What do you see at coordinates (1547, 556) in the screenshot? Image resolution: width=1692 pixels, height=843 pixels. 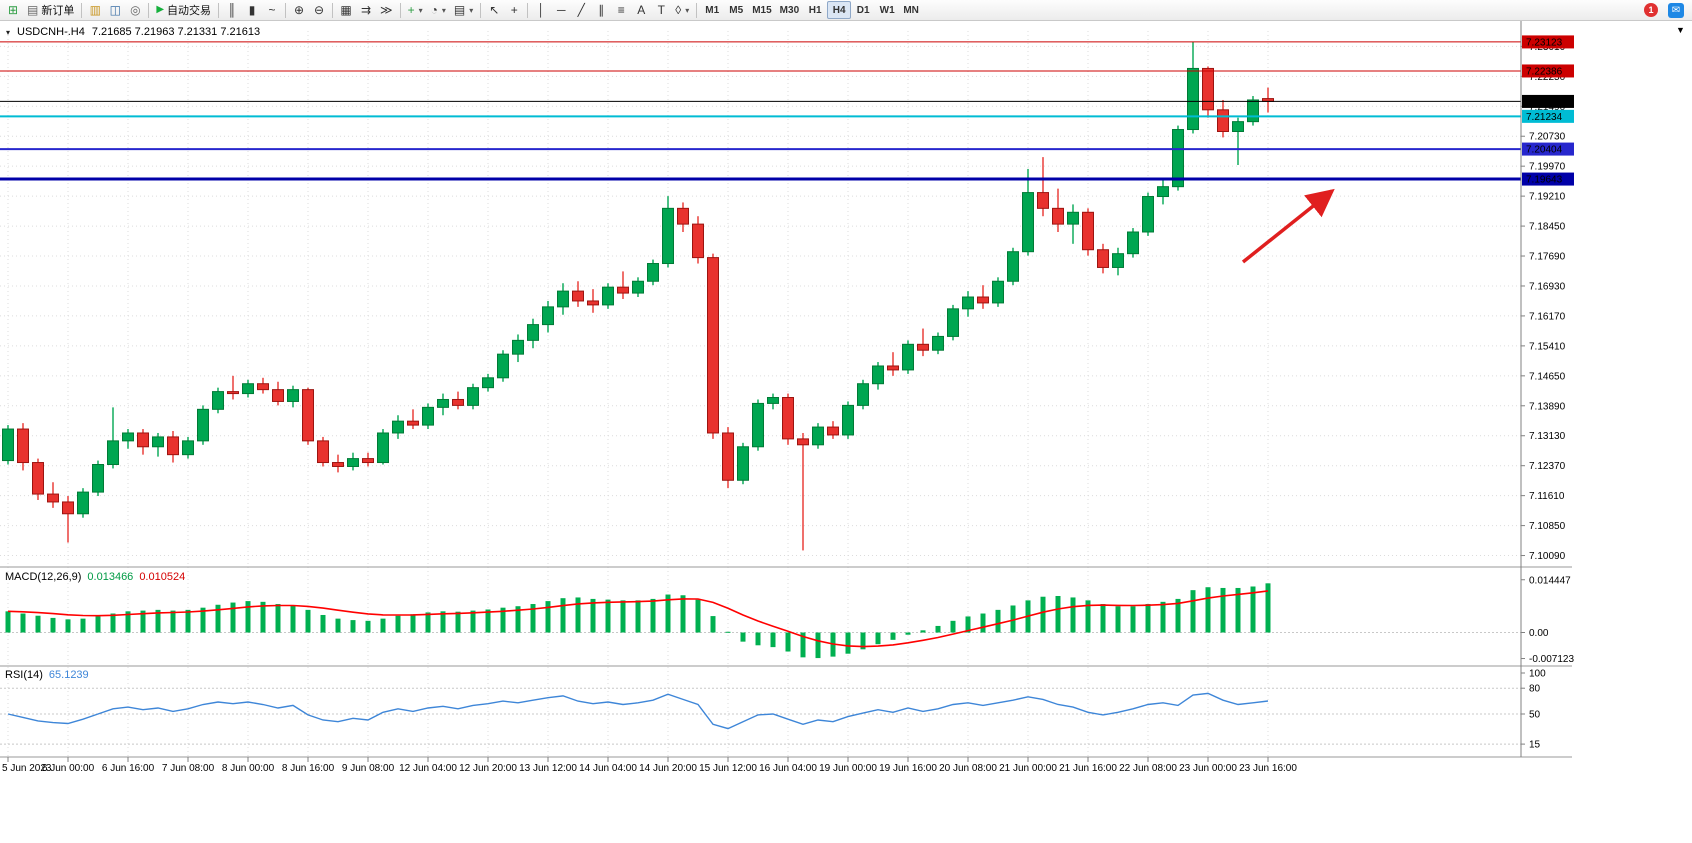 I see `svg-text: 7.10090` at bounding box center [1547, 556].